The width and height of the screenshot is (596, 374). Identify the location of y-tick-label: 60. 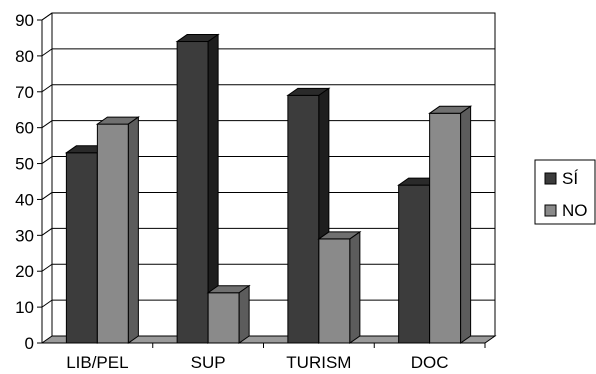
(24, 128).